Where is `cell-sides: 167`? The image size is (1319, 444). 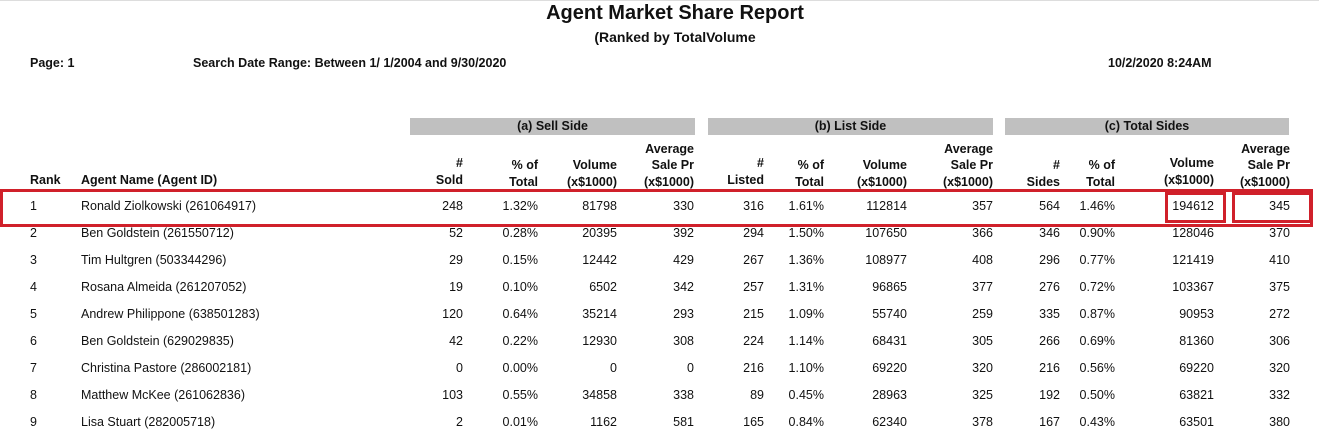
cell-sides: 167 is located at coordinates (1049, 422).